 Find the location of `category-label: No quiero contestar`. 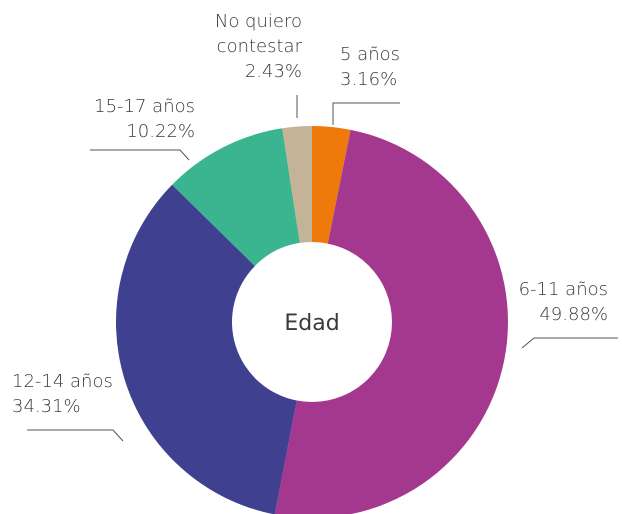

category-label: No quiero contestar is located at coordinates (258, 34).